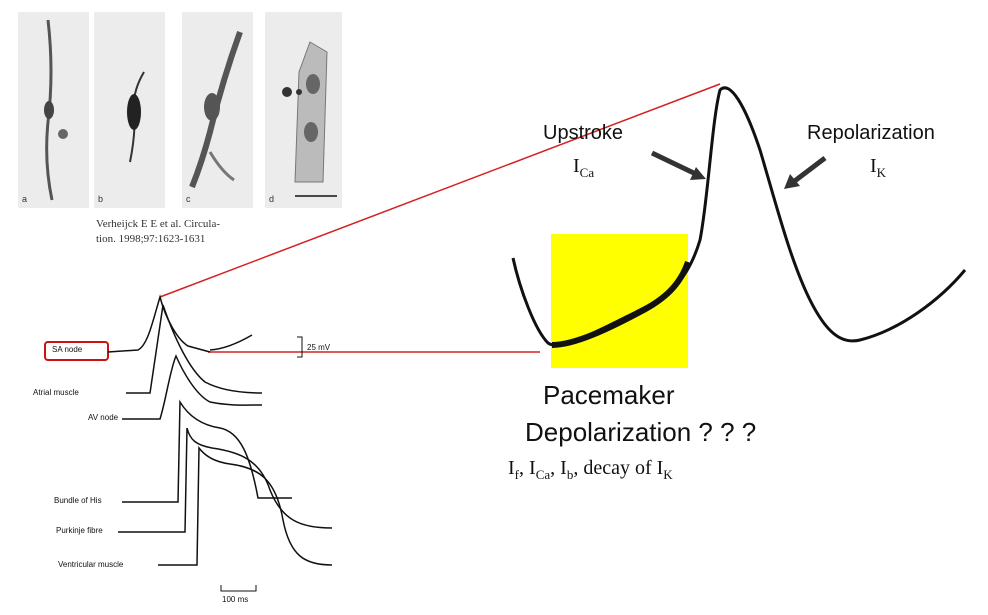 This screenshot has width=988, height=615. I want to click on bundle-of-his-label: Bundle of His, so click(78, 500).